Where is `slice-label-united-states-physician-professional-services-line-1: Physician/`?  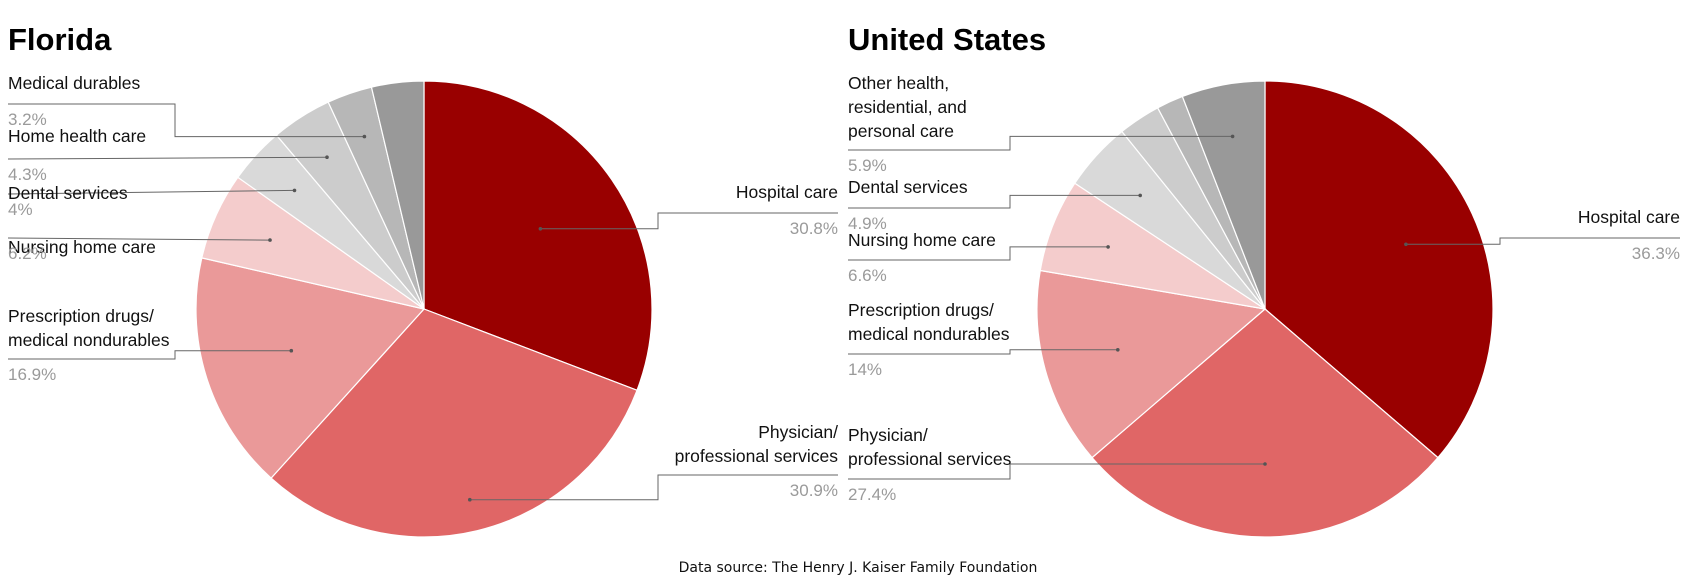
slice-label-united-states-physician-professional-services-line-1: Physician/ is located at coordinates (888, 435).